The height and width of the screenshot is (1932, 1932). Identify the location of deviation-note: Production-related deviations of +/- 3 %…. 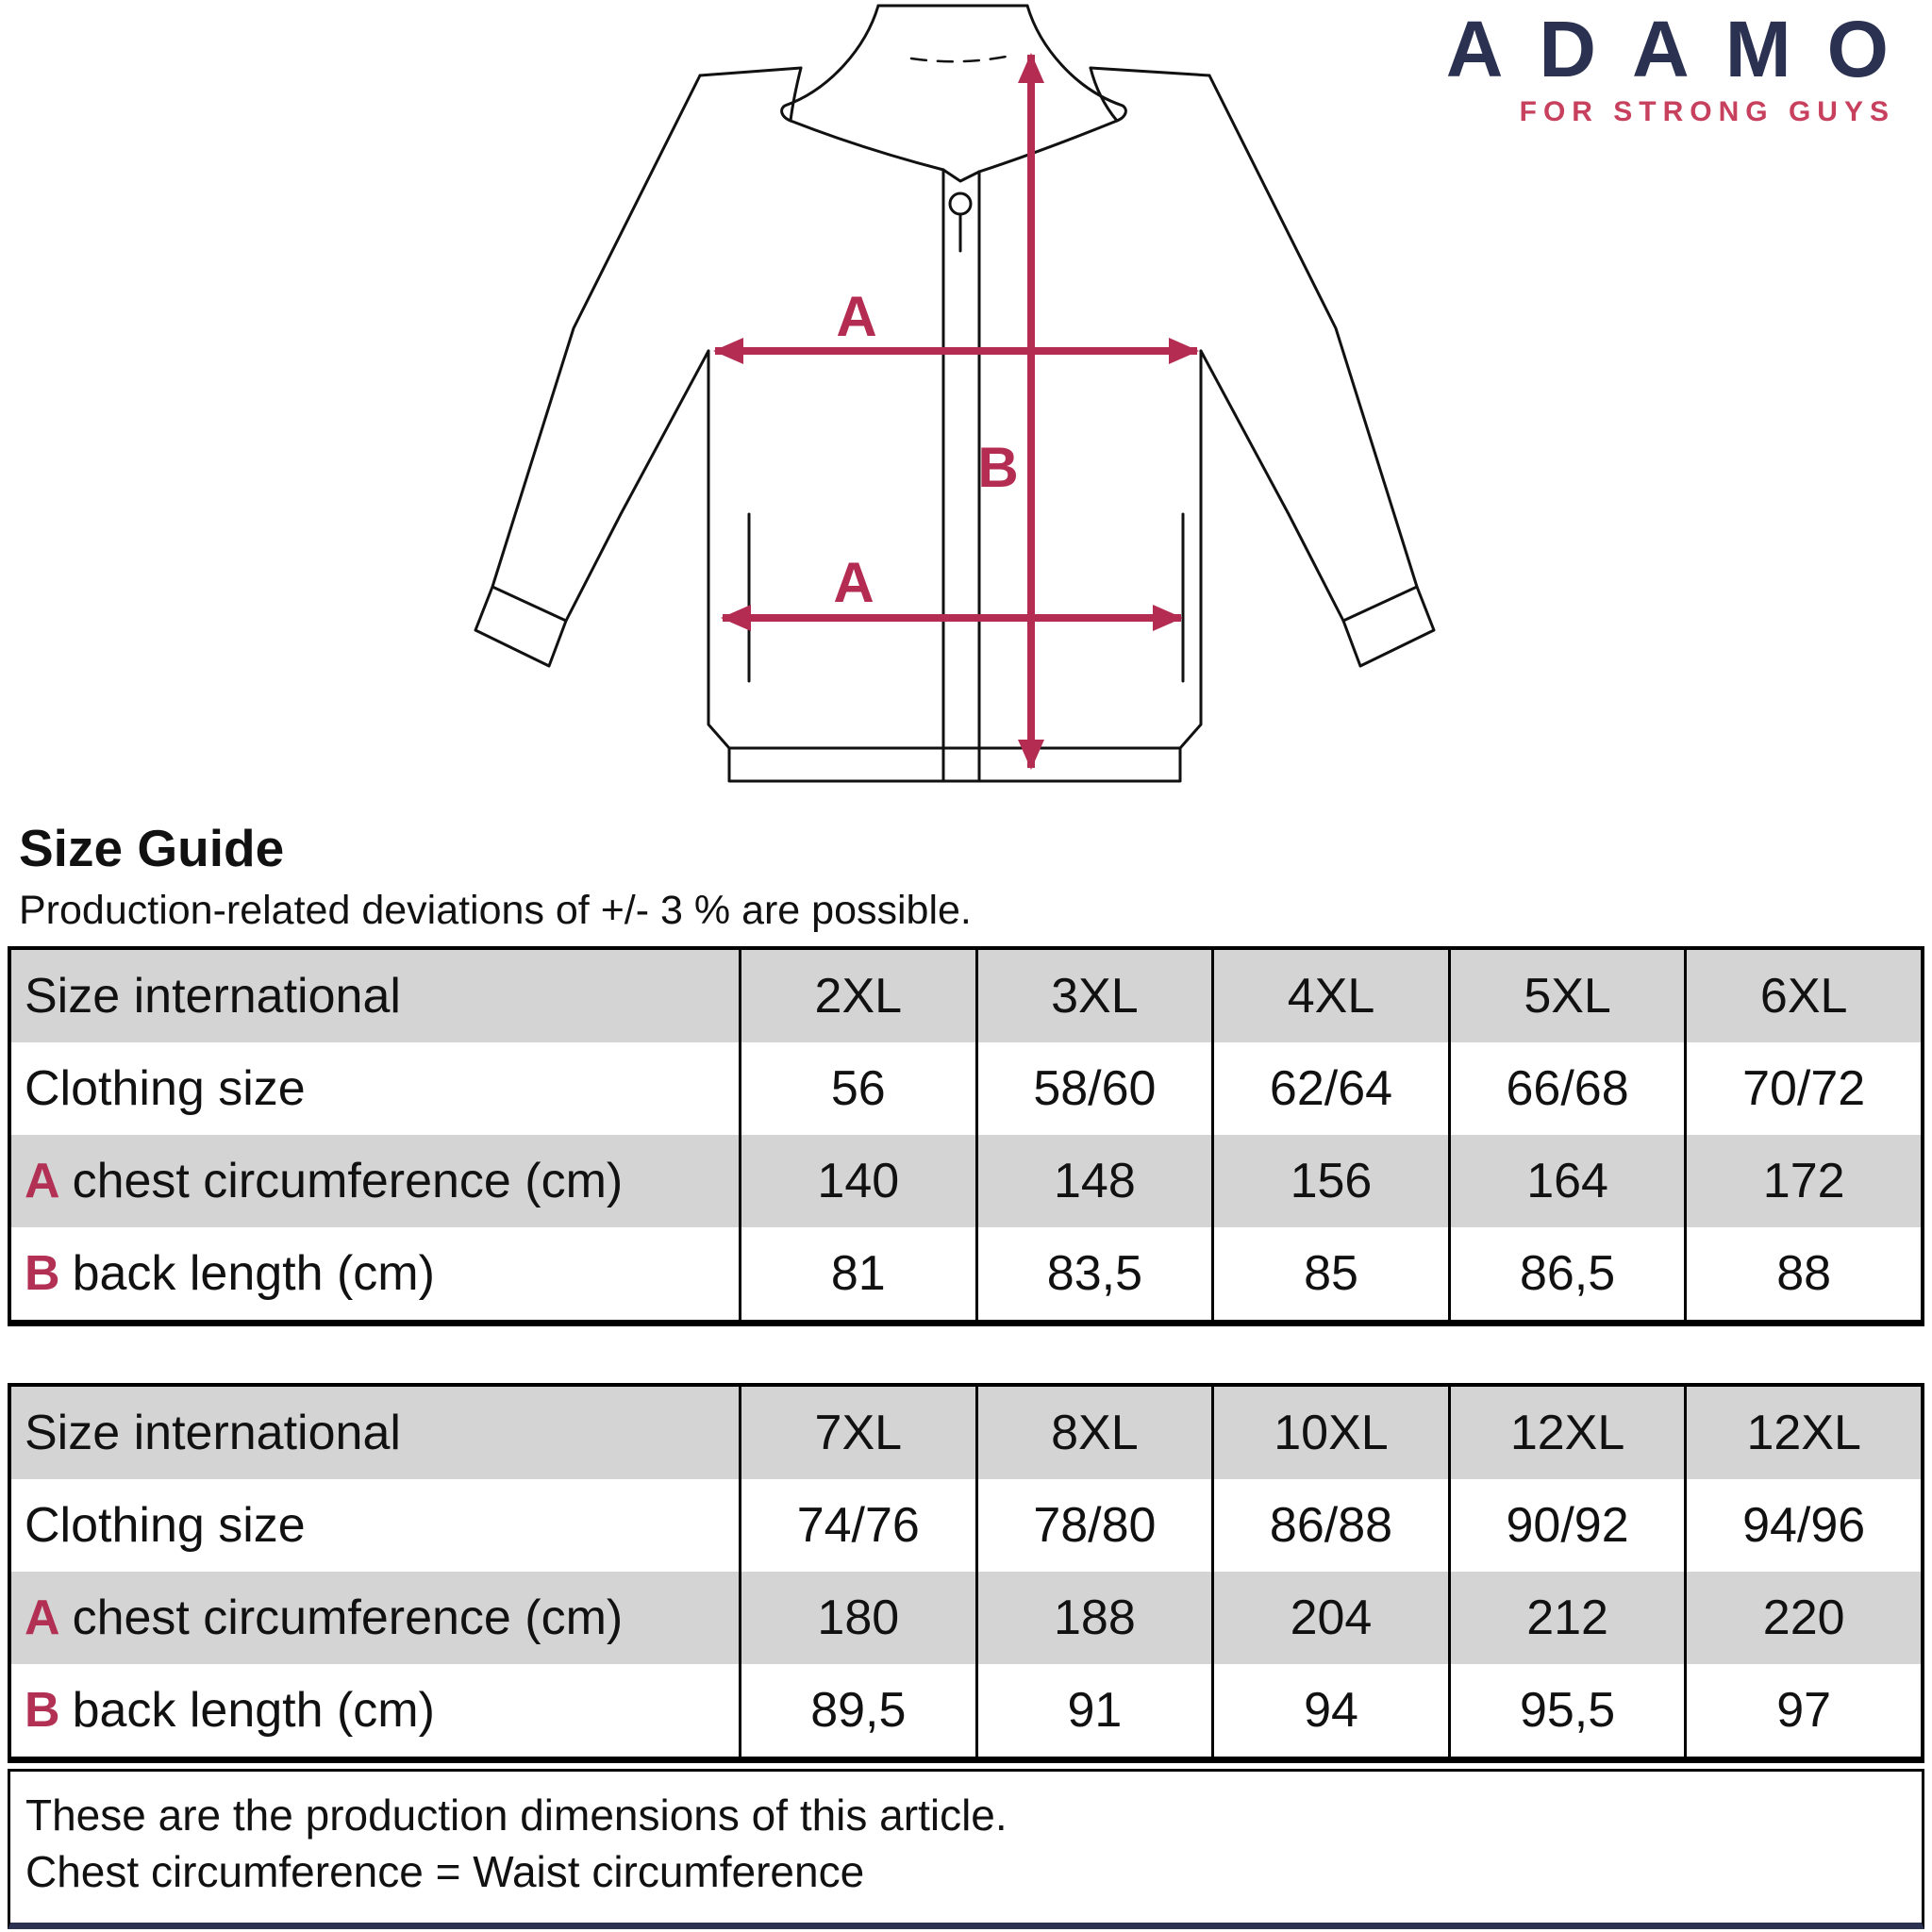
(496, 910).